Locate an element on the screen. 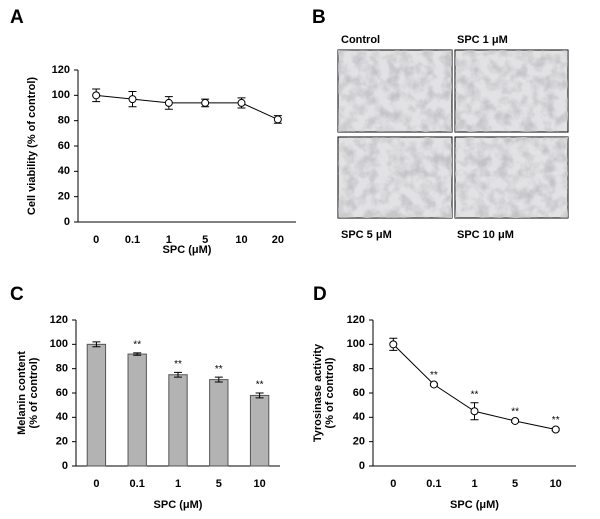 This screenshot has width=600, height=519. image-caption: SPC 5 μM is located at coordinates (366, 235).